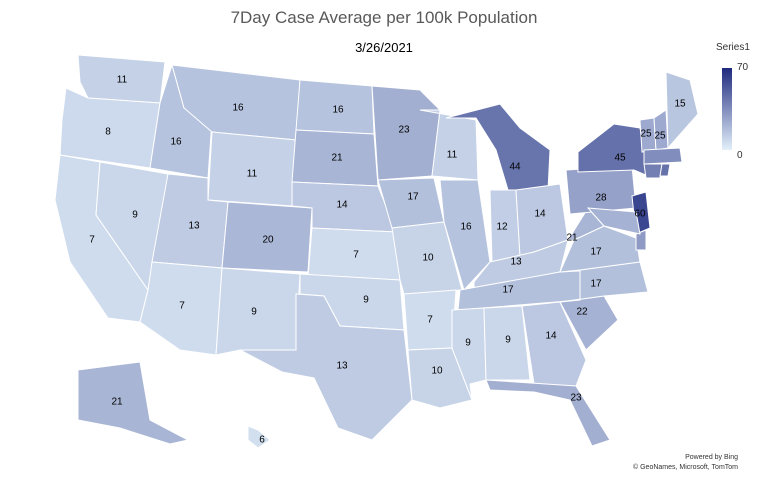 This screenshot has width=768, height=480. What do you see at coordinates (572, 238) in the screenshot?
I see `state-value-wv: 21` at bounding box center [572, 238].